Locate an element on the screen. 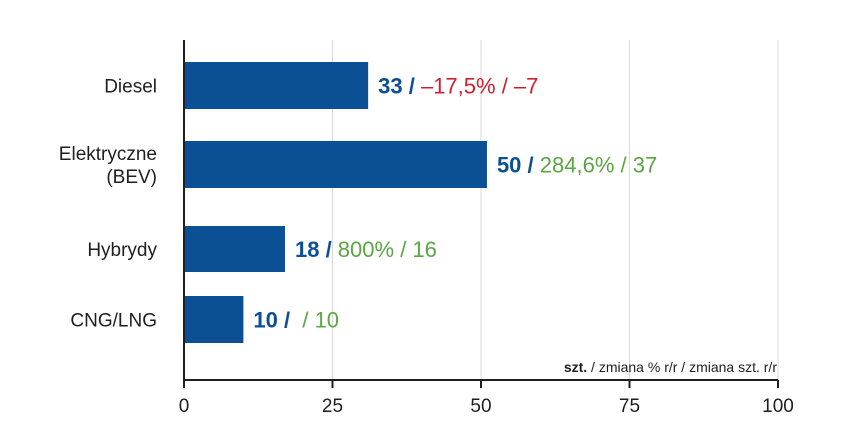 This screenshot has height=437, width=849. category-label-0: Diesel is located at coordinates (130, 87).